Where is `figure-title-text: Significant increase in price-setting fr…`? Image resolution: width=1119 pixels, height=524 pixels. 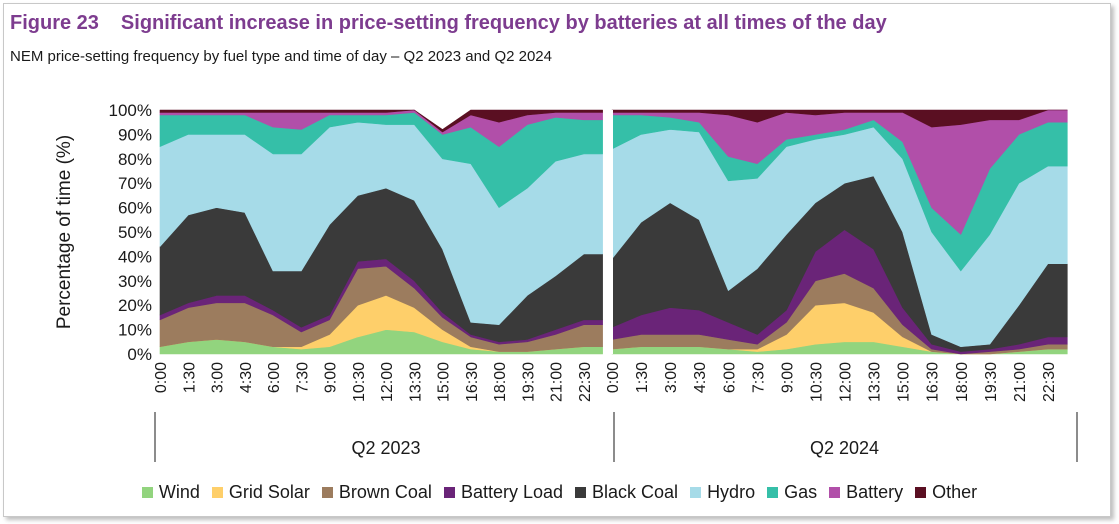
figure-title-text: Significant increase in price-setting fr… is located at coordinates (503, 23).